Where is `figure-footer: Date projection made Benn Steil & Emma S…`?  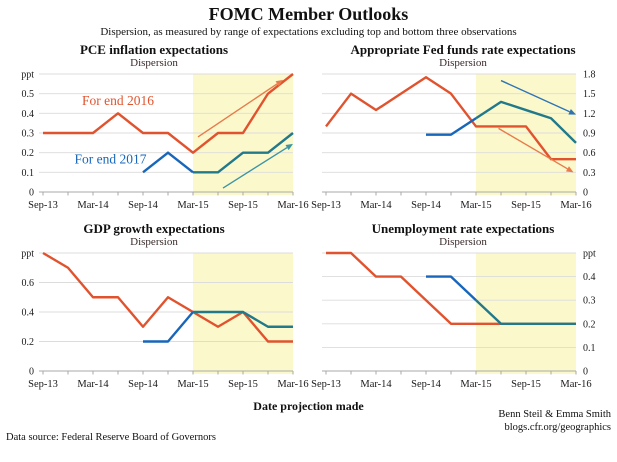 figure-footer: Date projection made Benn Steil & Emma S… is located at coordinates (308, 423).